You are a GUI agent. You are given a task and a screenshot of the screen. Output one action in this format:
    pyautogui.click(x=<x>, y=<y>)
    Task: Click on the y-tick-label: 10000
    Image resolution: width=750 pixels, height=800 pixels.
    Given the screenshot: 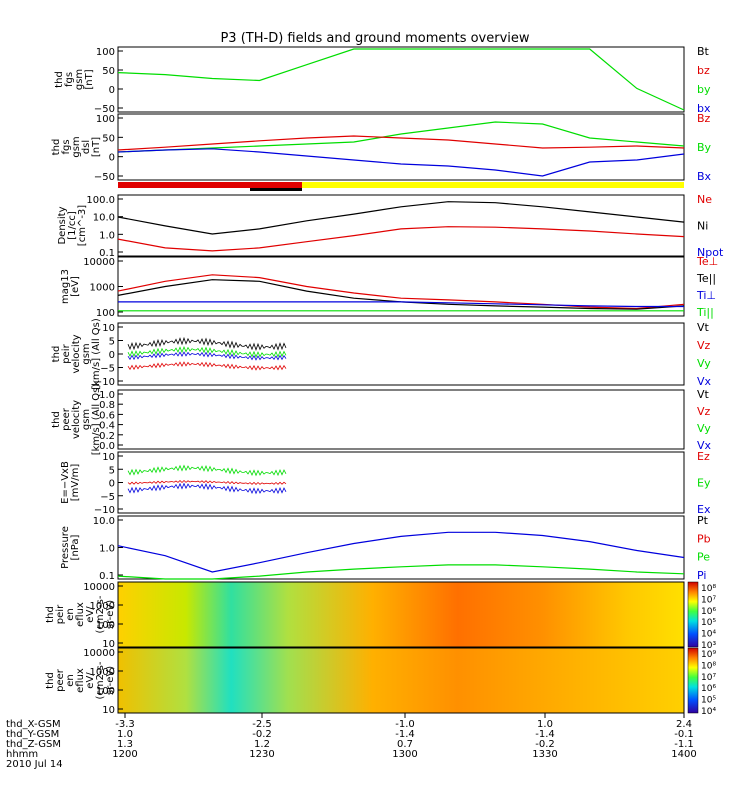 What is the action you would take?
    pyautogui.click(x=99, y=262)
    